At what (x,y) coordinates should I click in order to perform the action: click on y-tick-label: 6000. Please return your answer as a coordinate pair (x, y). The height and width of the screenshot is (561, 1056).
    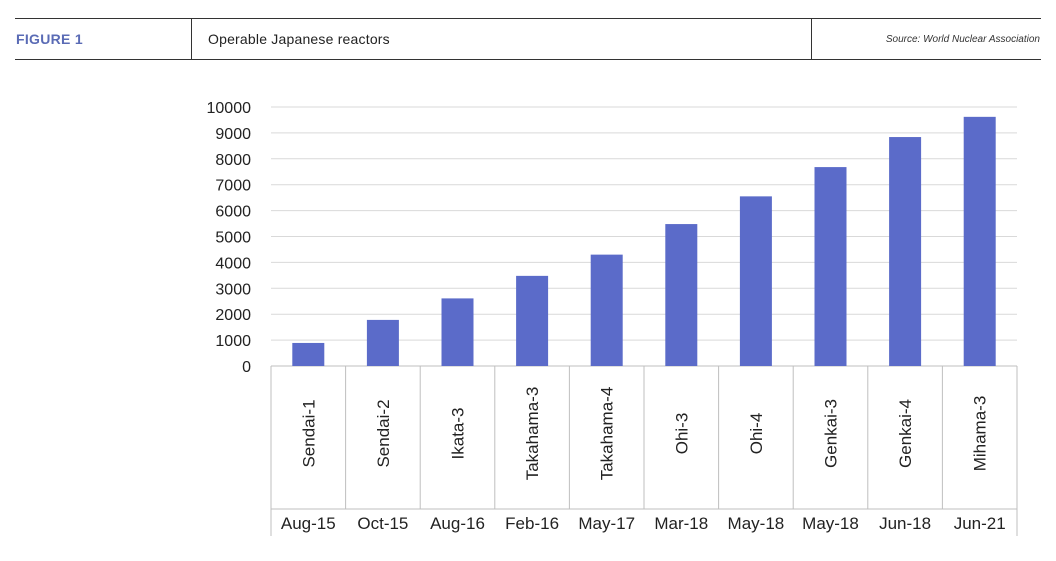
    Looking at the image, I should click on (233, 212).